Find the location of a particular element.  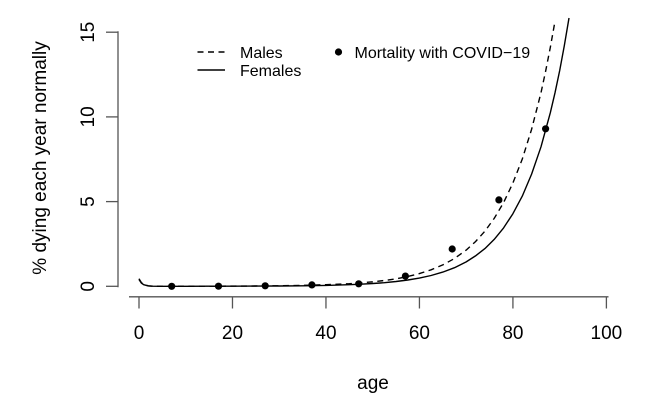

legend-covid-label: Mortality with COVID−19 is located at coordinates (443, 53).